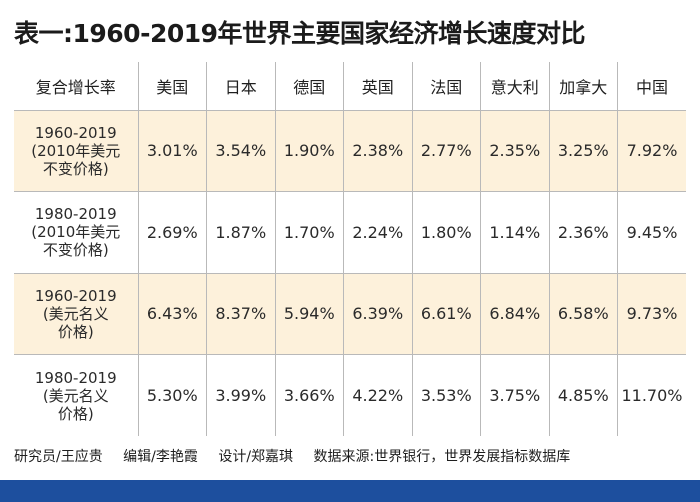  Describe the element at coordinates (350, 491) in the screenshot. I see `bottom-brand-bar` at that location.